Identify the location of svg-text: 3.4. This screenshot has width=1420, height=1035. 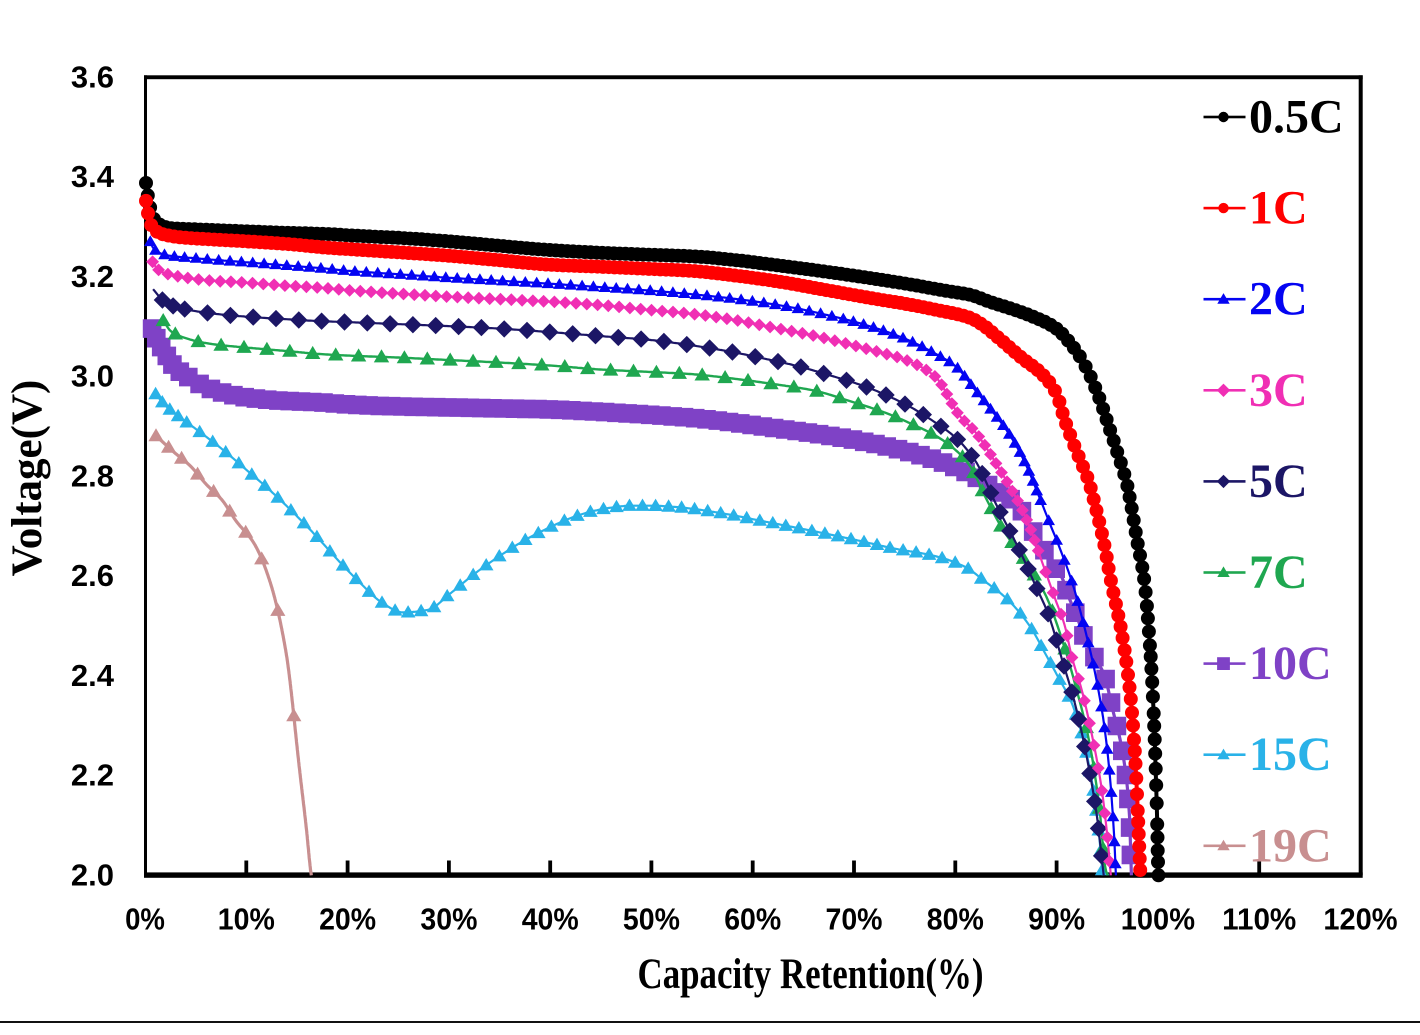
(93, 176).